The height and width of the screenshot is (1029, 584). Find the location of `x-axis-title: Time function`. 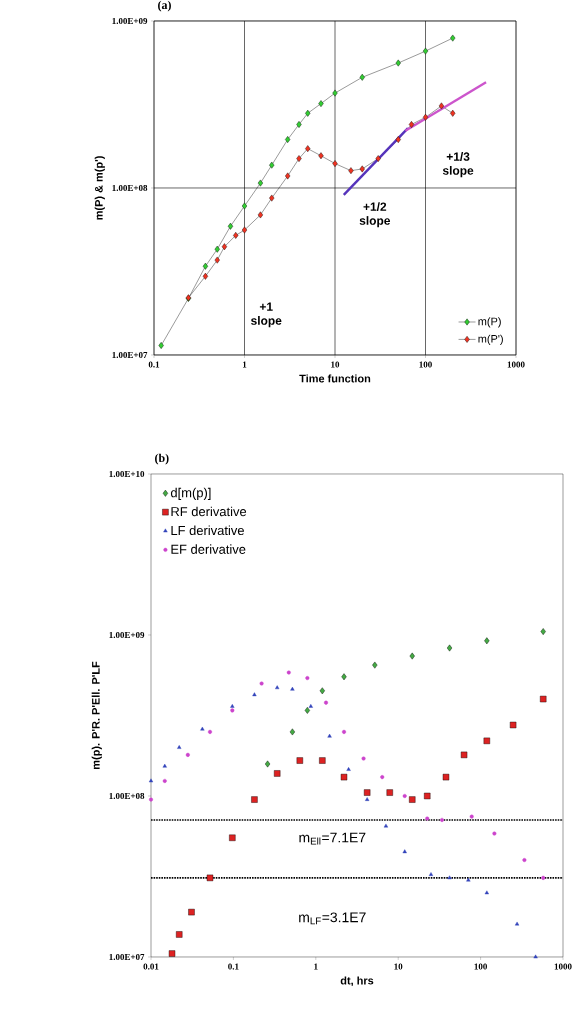

x-axis-title: Time function is located at coordinates (335, 378).